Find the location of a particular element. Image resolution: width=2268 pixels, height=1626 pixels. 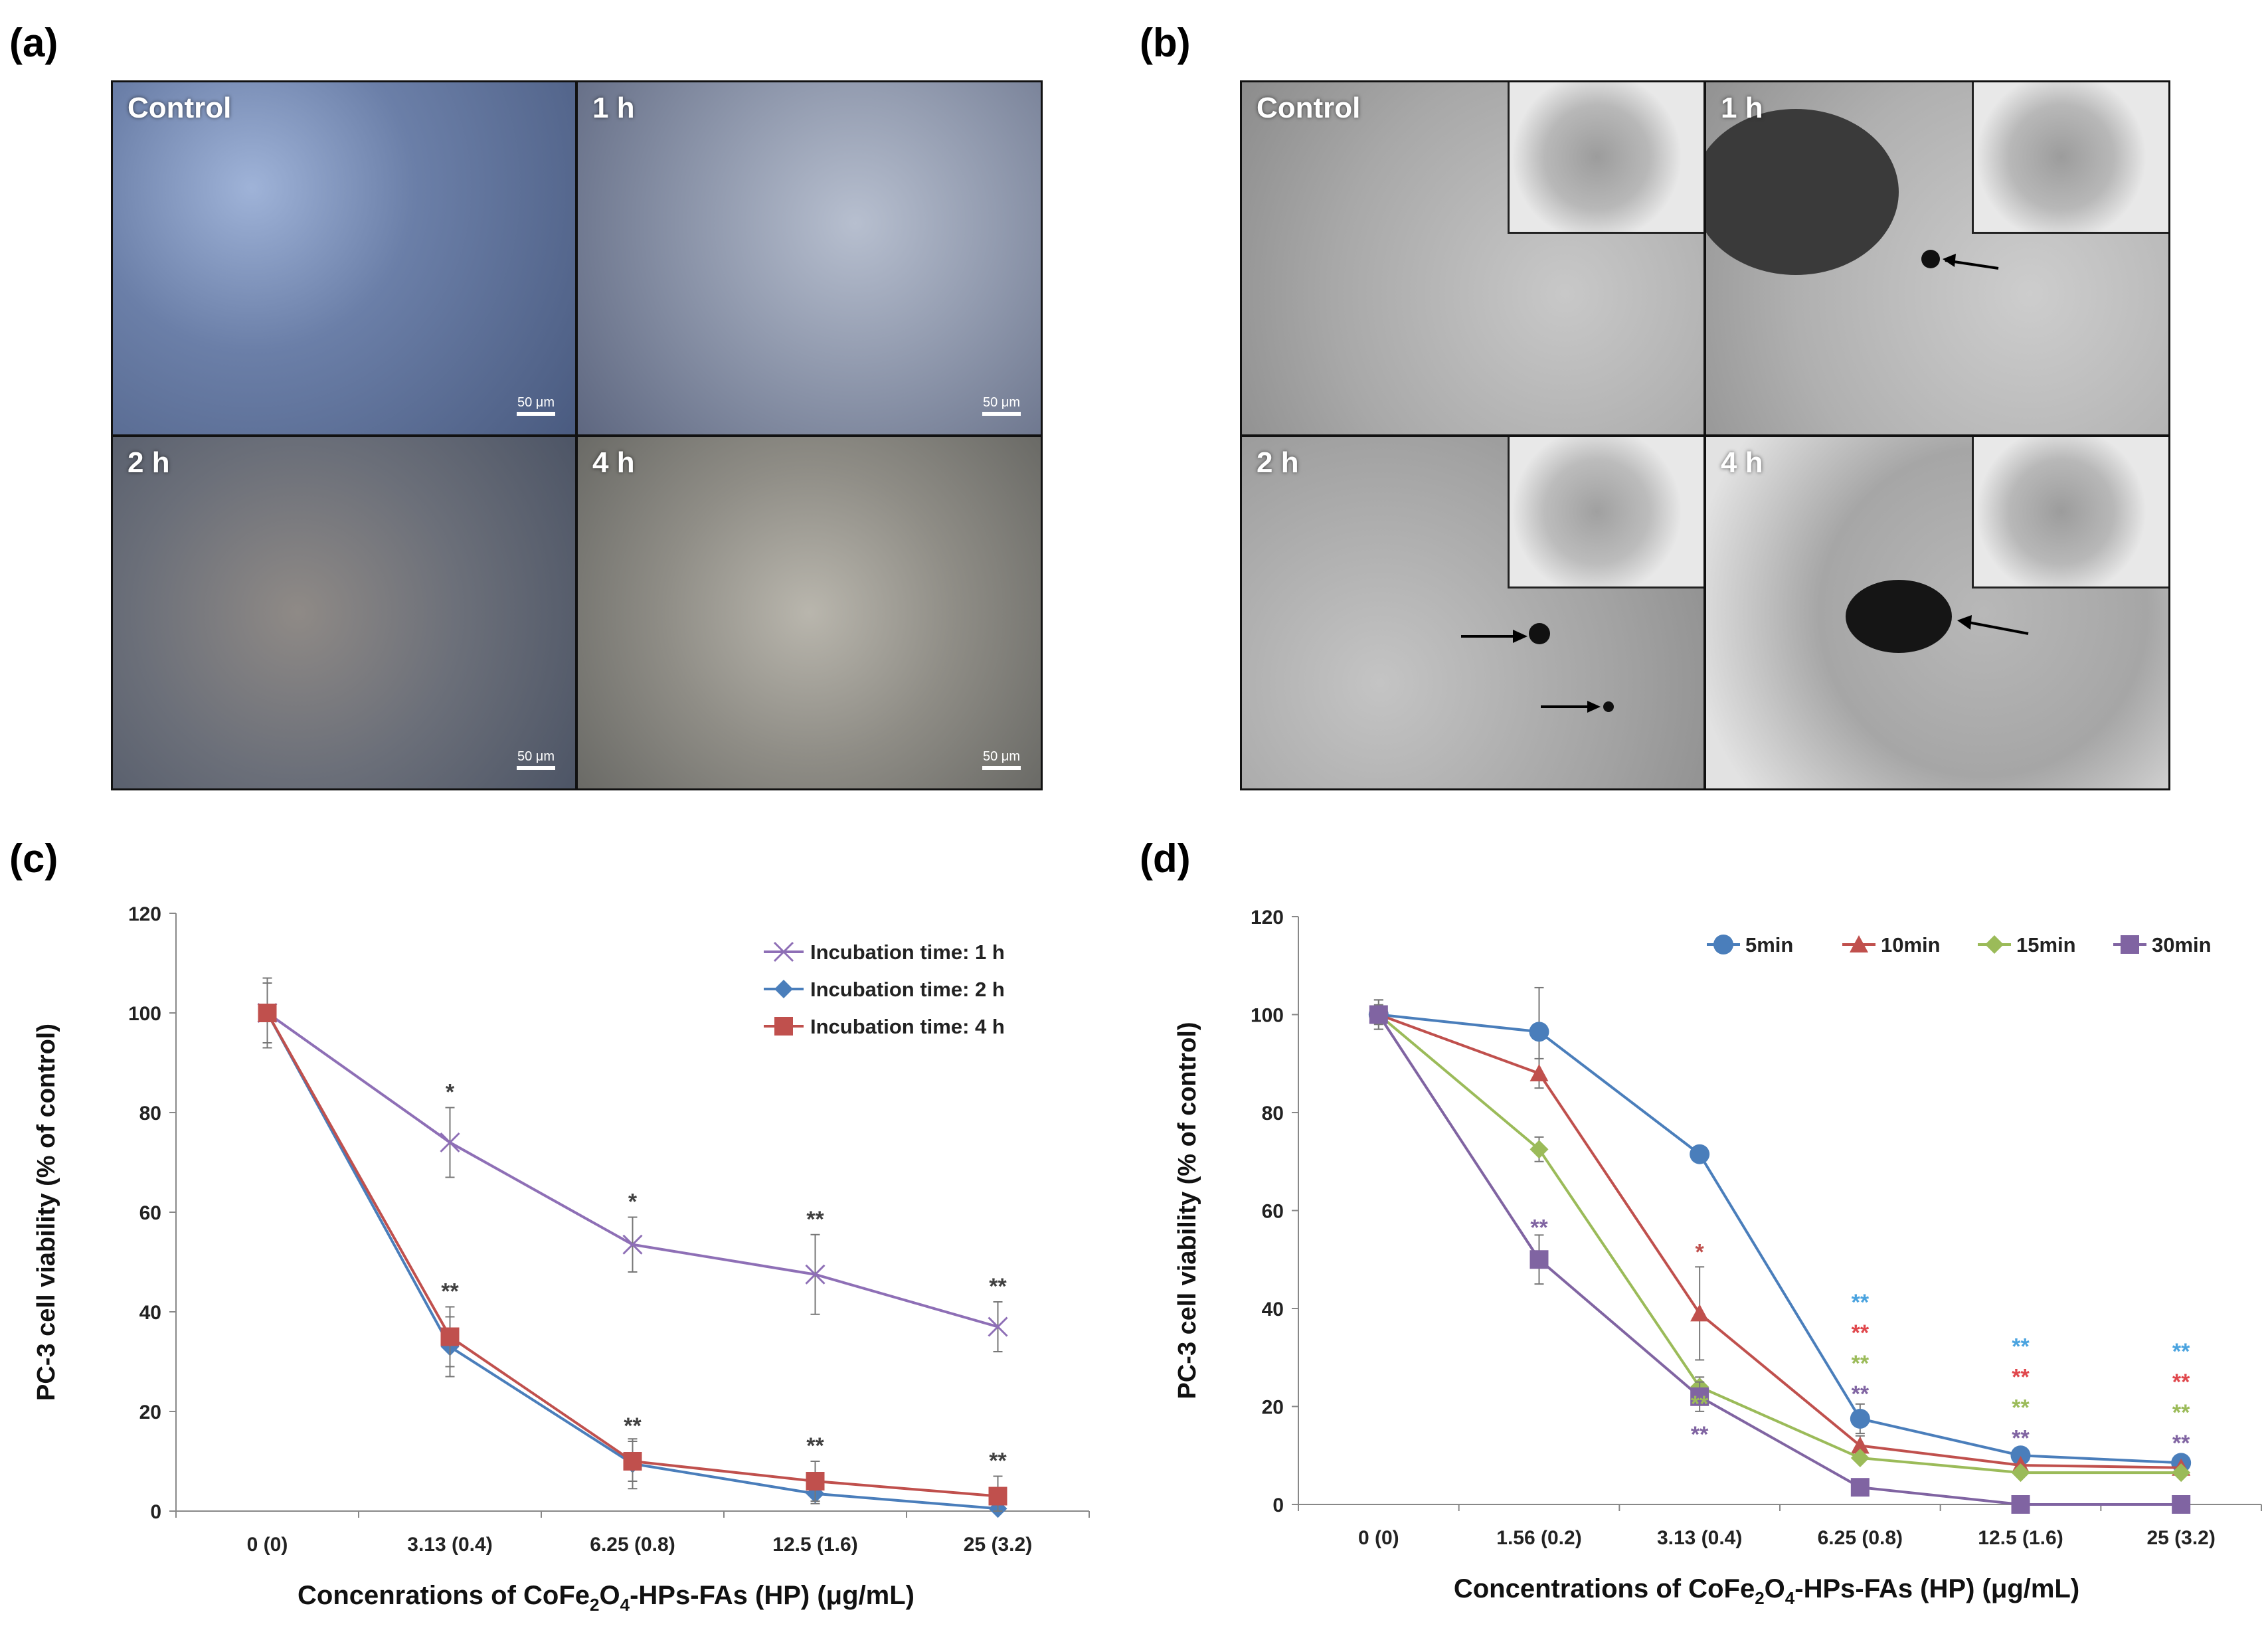

y-tick-label: 100 is located at coordinates (1267, 1016).